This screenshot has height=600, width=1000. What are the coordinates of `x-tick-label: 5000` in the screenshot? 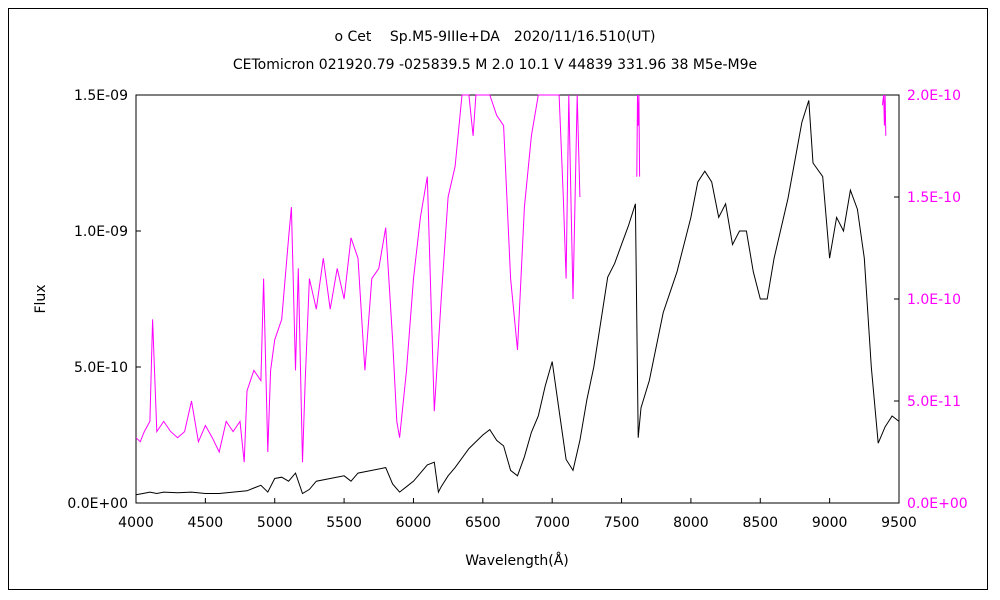 It's located at (275, 523).